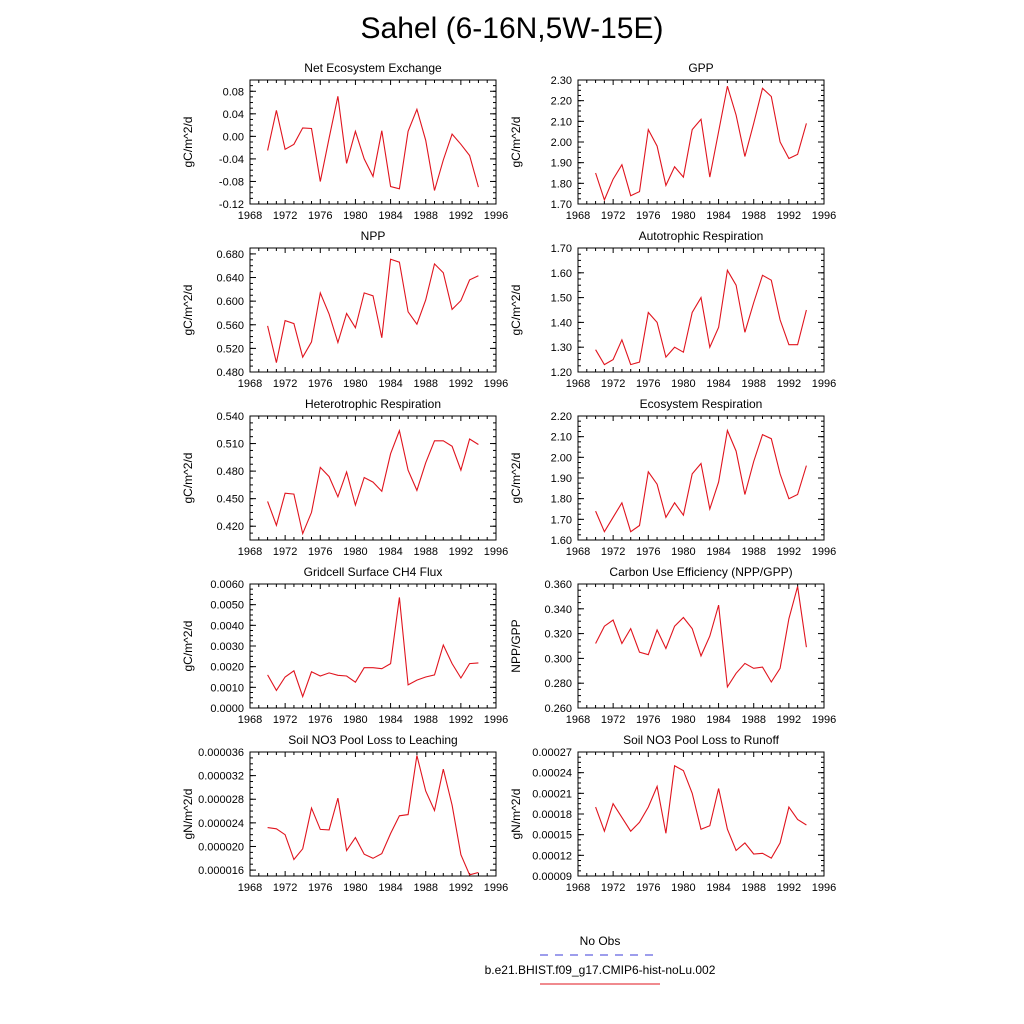 The height and width of the screenshot is (1024, 1024). What do you see at coordinates (561, 417) in the screenshot?
I see `panel-5-ytick-label: 2.20` at bounding box center [561, 417].